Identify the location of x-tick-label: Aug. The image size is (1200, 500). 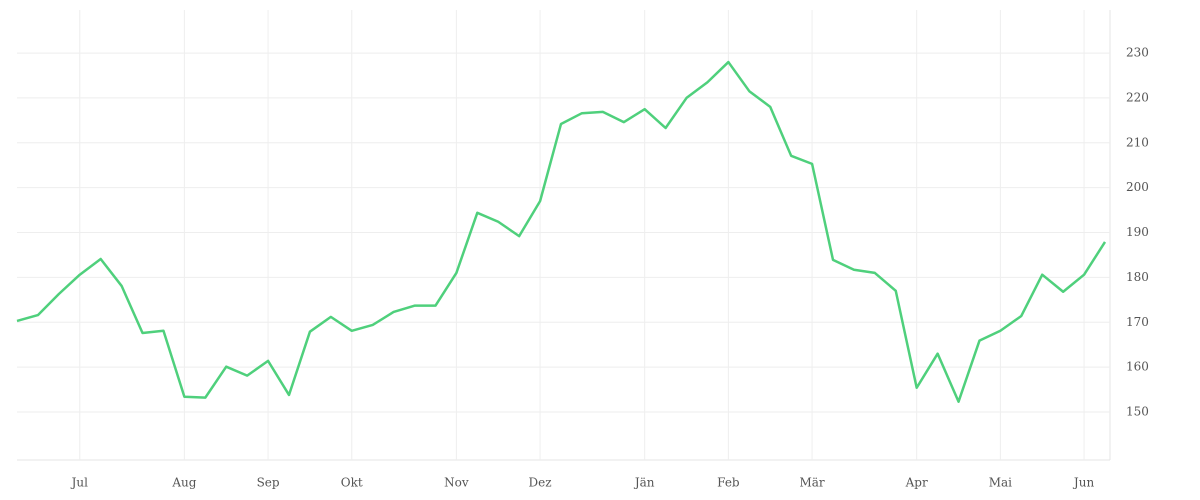
(183, 483).